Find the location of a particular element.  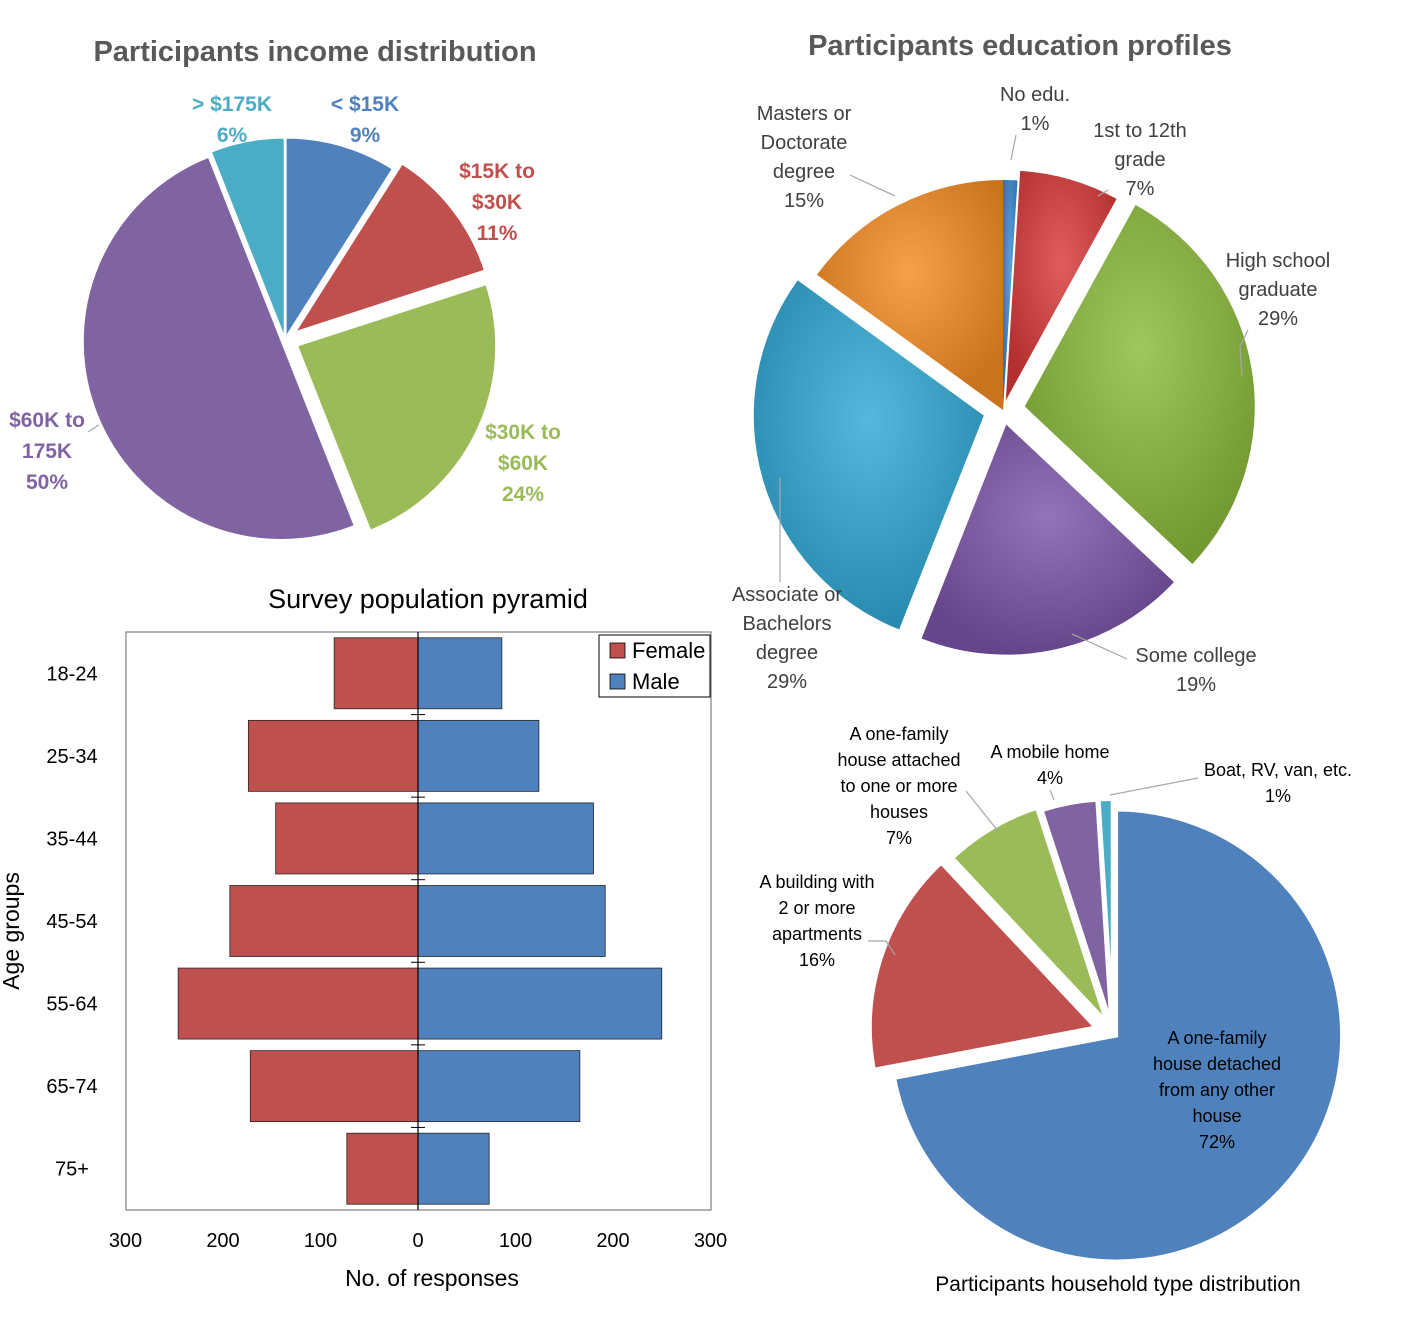

household-label-2-line-2: to one or more is located at coordinates (898, 786).